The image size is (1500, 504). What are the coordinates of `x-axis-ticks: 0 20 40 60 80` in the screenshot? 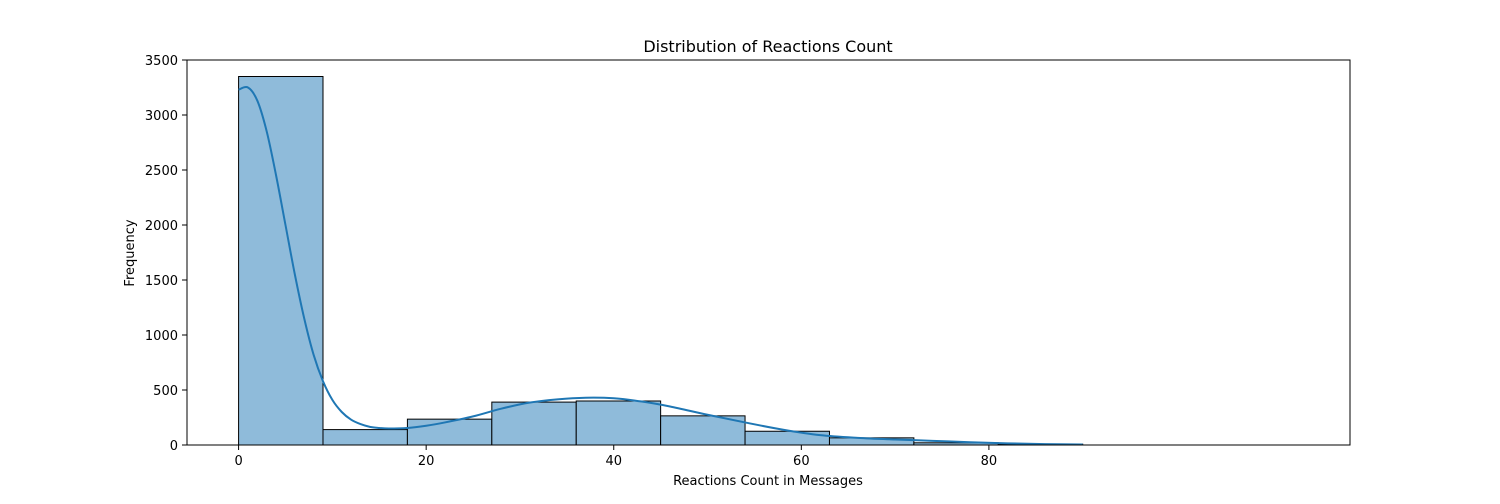 It's located at (615, 457).